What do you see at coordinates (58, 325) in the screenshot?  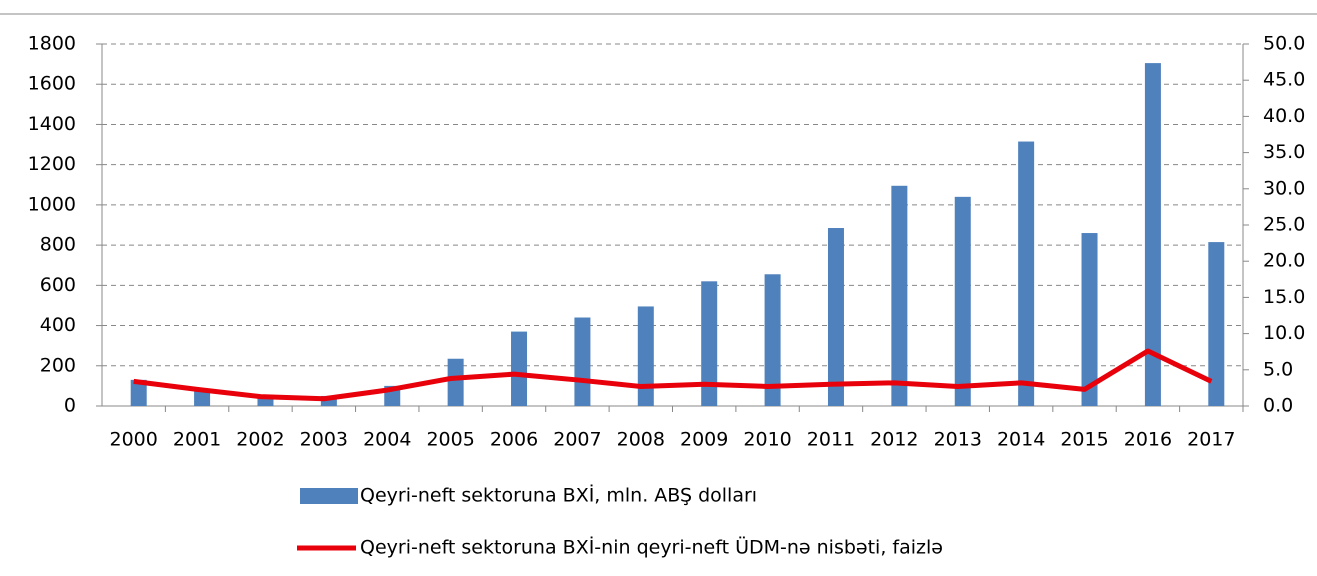 I see `y-tick-label: 400` at bounding box center [58, 325].